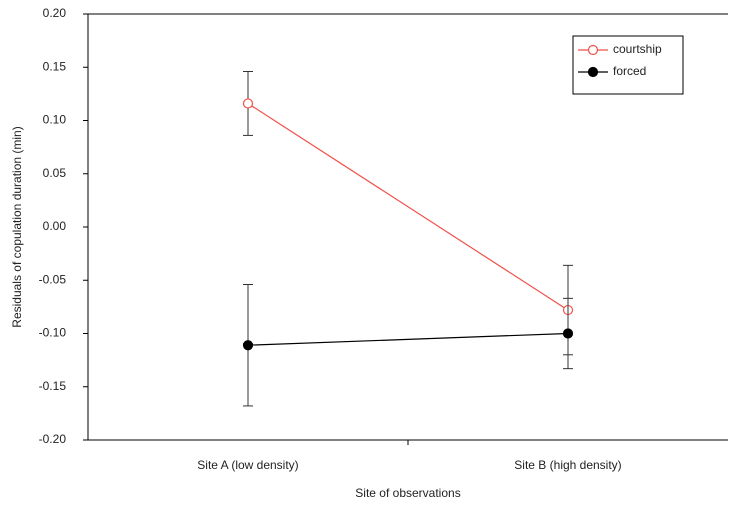 The height and width of the screenshot is (508, 729). Describe the element at coordinates (55, 66) in the screenshot. I see `y-tick-label: 0.15` at that location.